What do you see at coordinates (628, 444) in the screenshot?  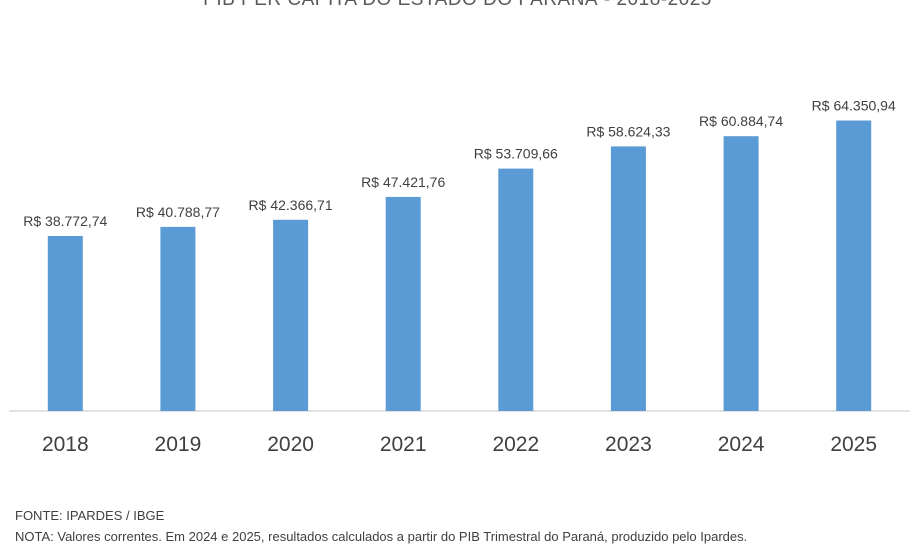 I see `x-tick-label-2023: 2023` at bounding box center [628, 444].